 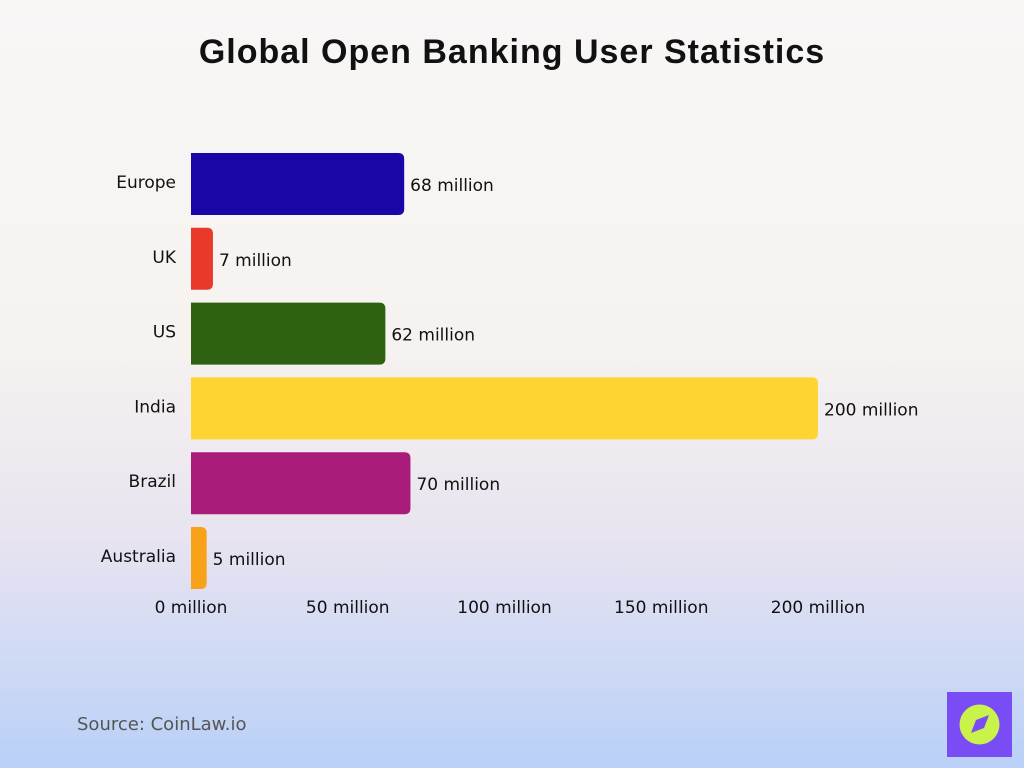 What do you see at coordinates (155, 407) in the screenshot?
I see `y-tick-label: India` at bounding box center [155, 407].